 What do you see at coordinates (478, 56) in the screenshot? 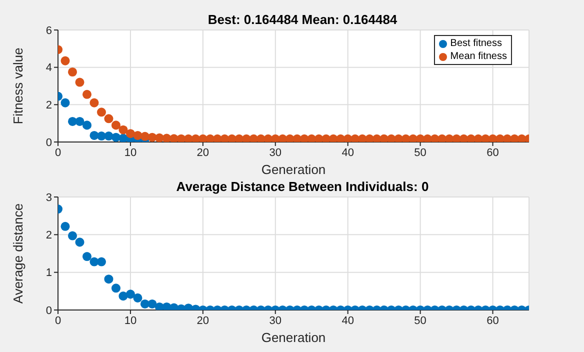
I see `legend-label: Mean fitness` at bounding box center [478, 56].